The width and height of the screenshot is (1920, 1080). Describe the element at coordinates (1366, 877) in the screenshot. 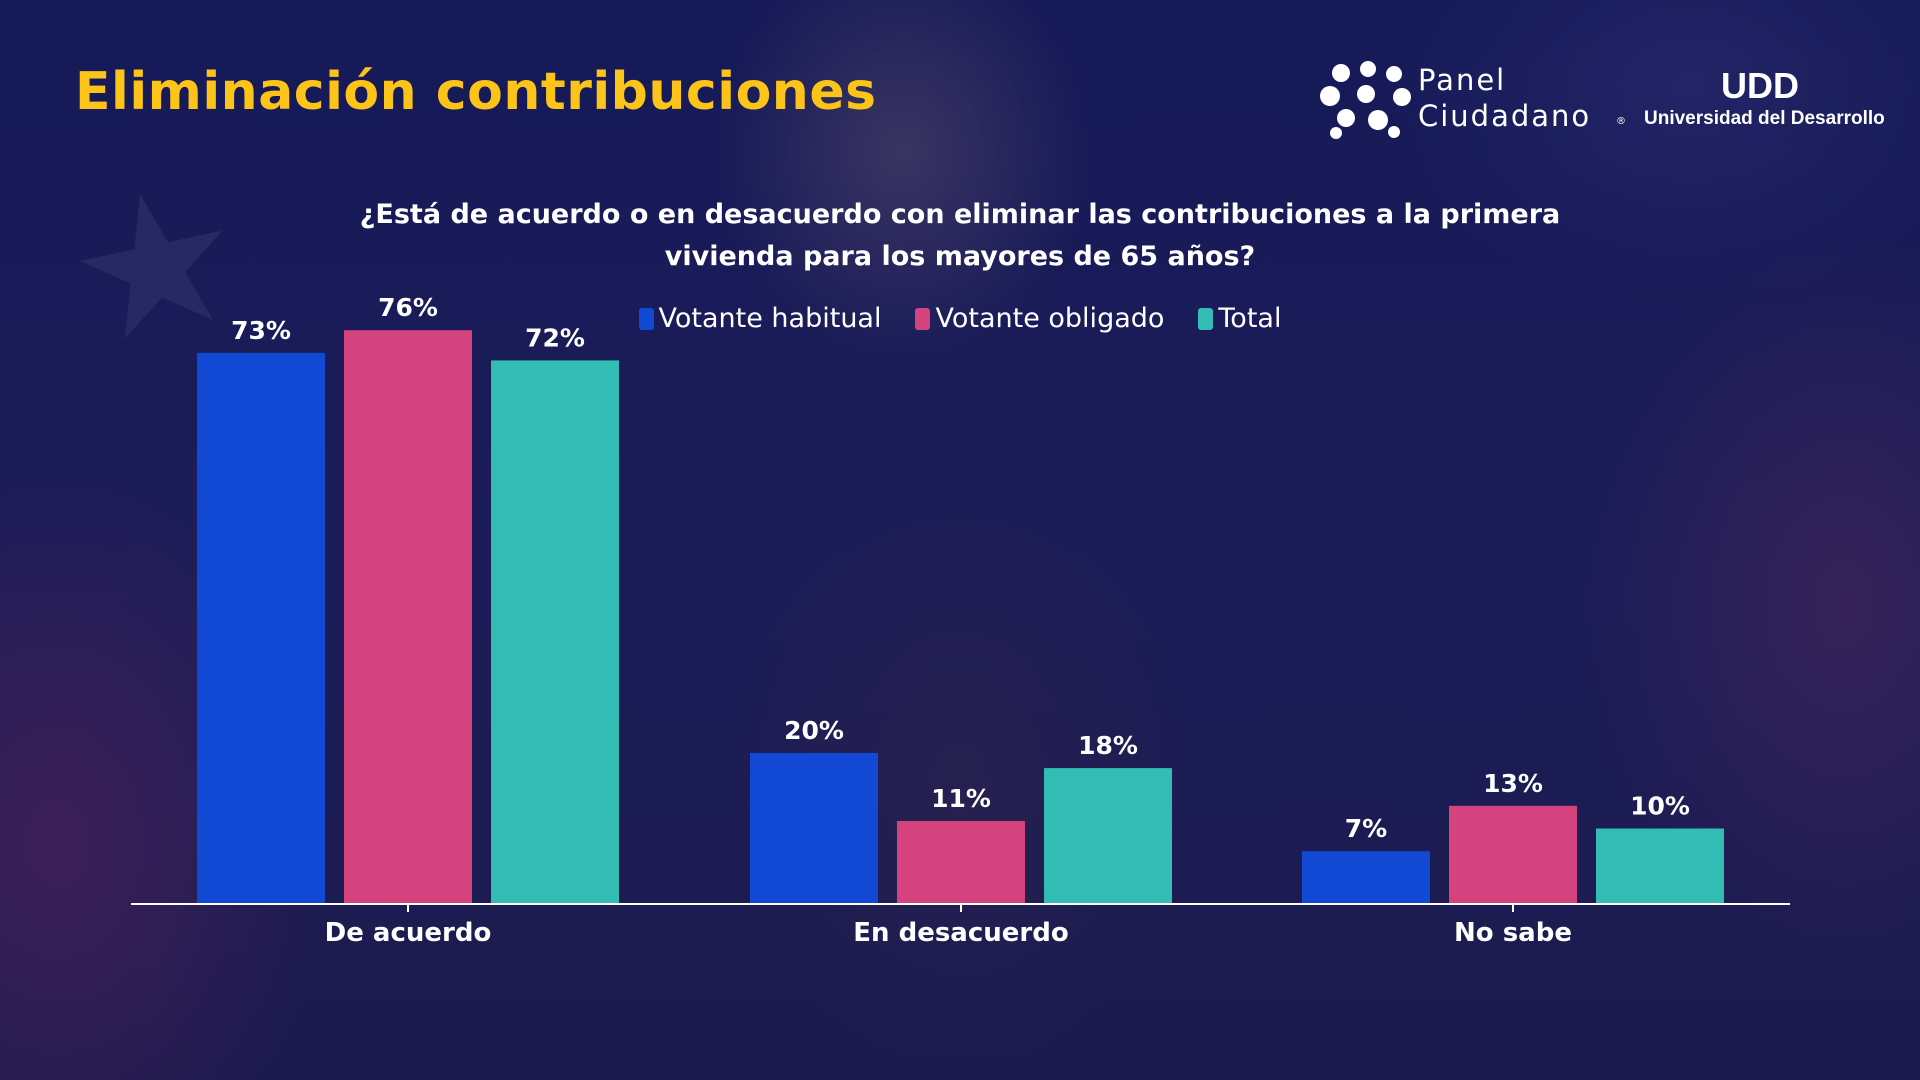

I see `bar-no-sabe-votante-habitual` at that location.